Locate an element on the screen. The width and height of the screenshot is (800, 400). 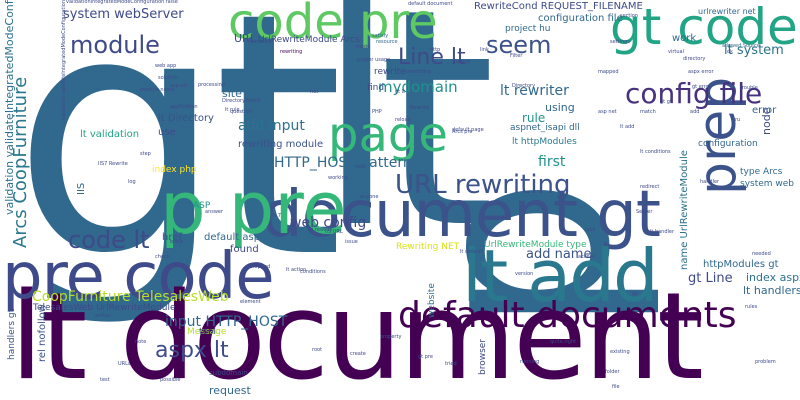
word-filler: lt match is located at coordinates (260, 42).